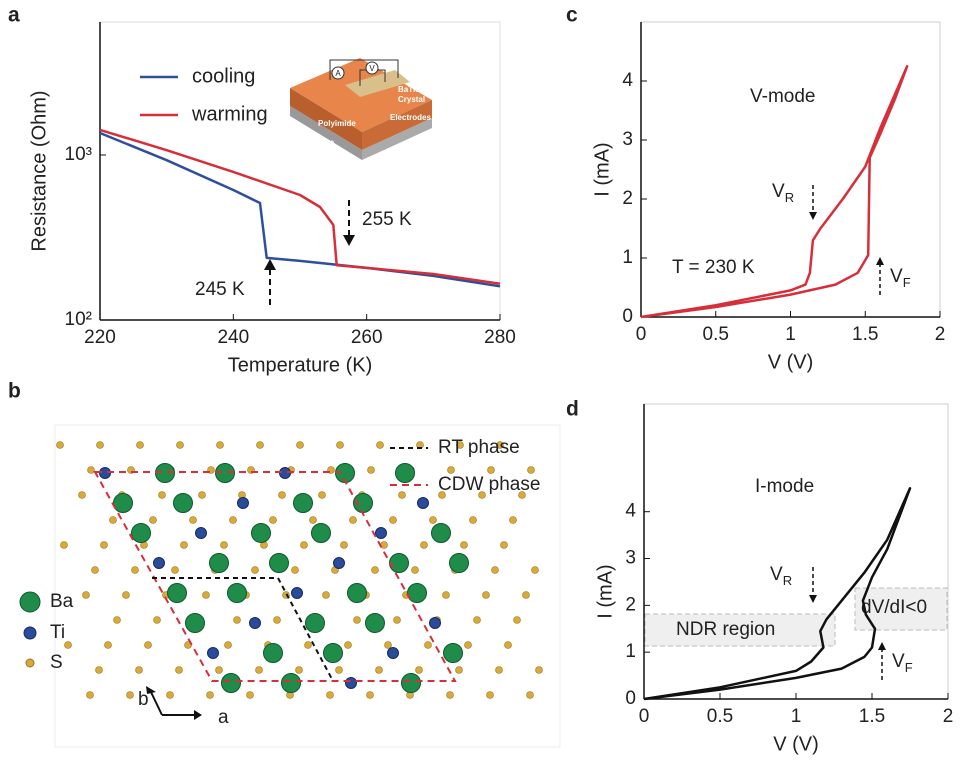 The image size is (972, 763). What do you see at coordinates (872, 716) in the screenshot?
I see `x-tick-label: 1.5` at bounding box center [872, 716].